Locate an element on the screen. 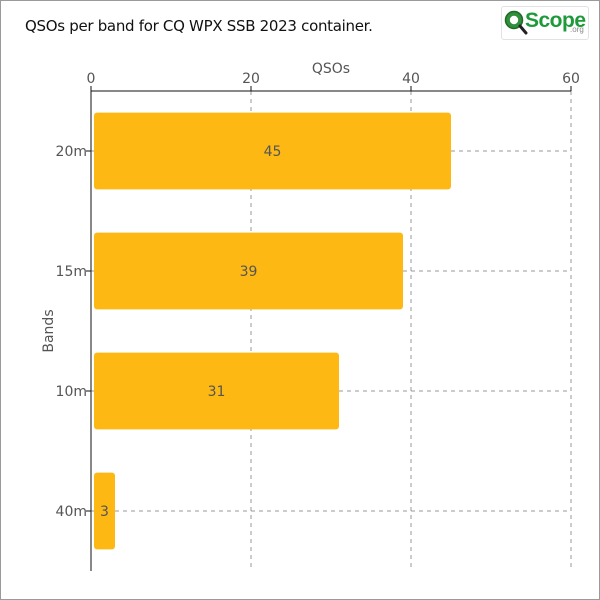  y-axis-title: Bands is located at coordinates (49, 330).